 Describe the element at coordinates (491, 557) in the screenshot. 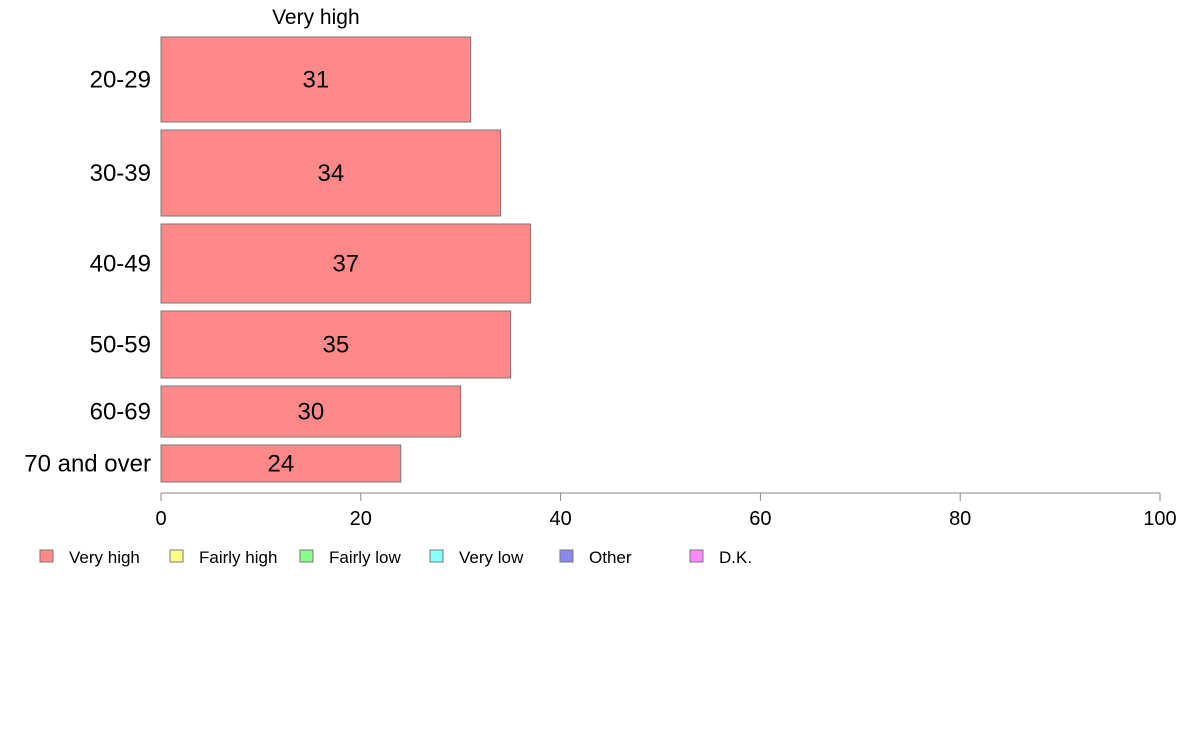

I see `legend-label: Very low` at that location.